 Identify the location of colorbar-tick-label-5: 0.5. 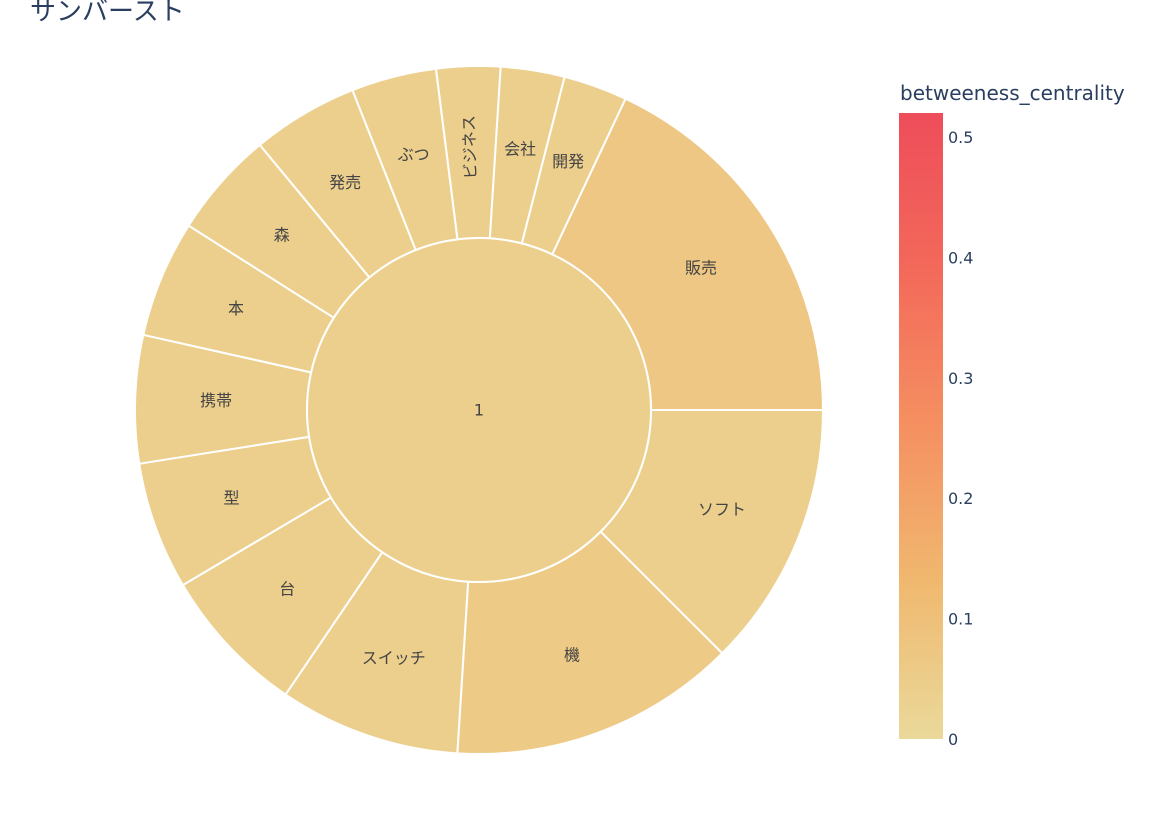
(960, 137).